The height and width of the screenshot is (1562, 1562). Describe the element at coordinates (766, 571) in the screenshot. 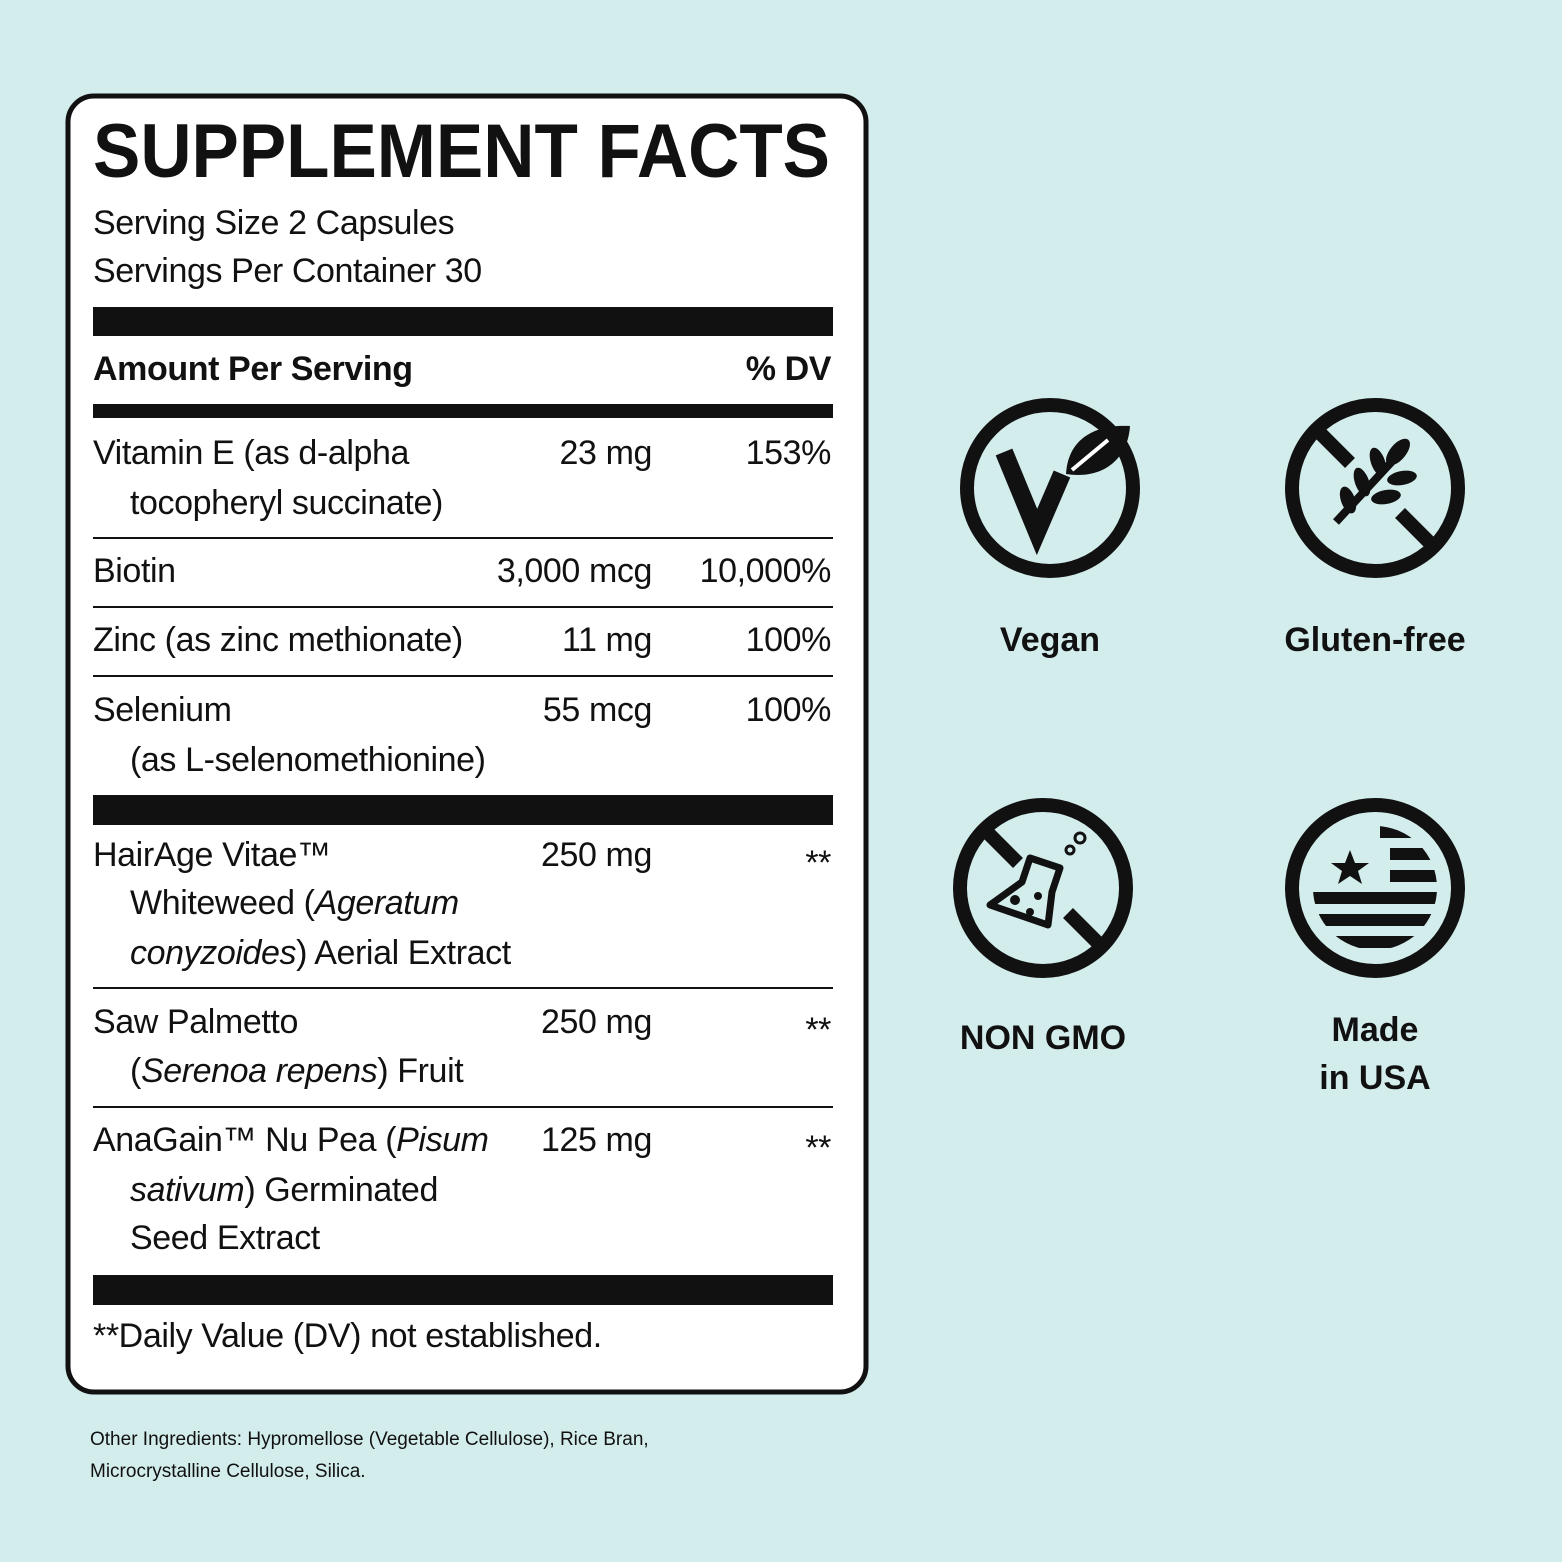

I see `daily-value: 10,000%` at that location.